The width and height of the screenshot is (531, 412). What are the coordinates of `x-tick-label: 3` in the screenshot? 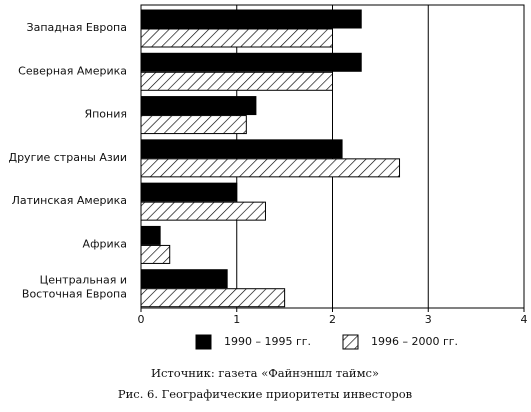 It's located at (428, 319).